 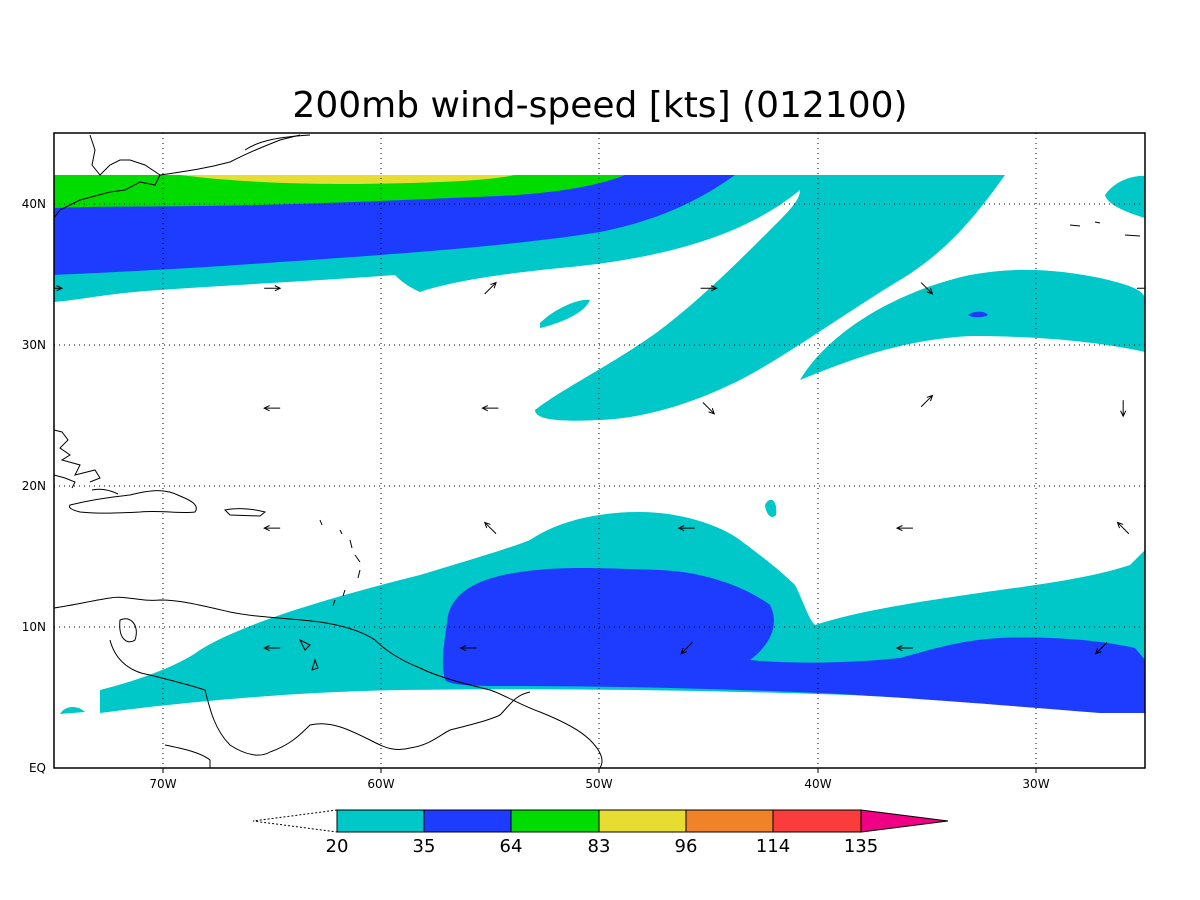 What do you see at coordinates (599, 105) in the screenshot?
I see `chart-title: 200mb wind-speed [kts] (012100)` at bounding box center [599, 105].